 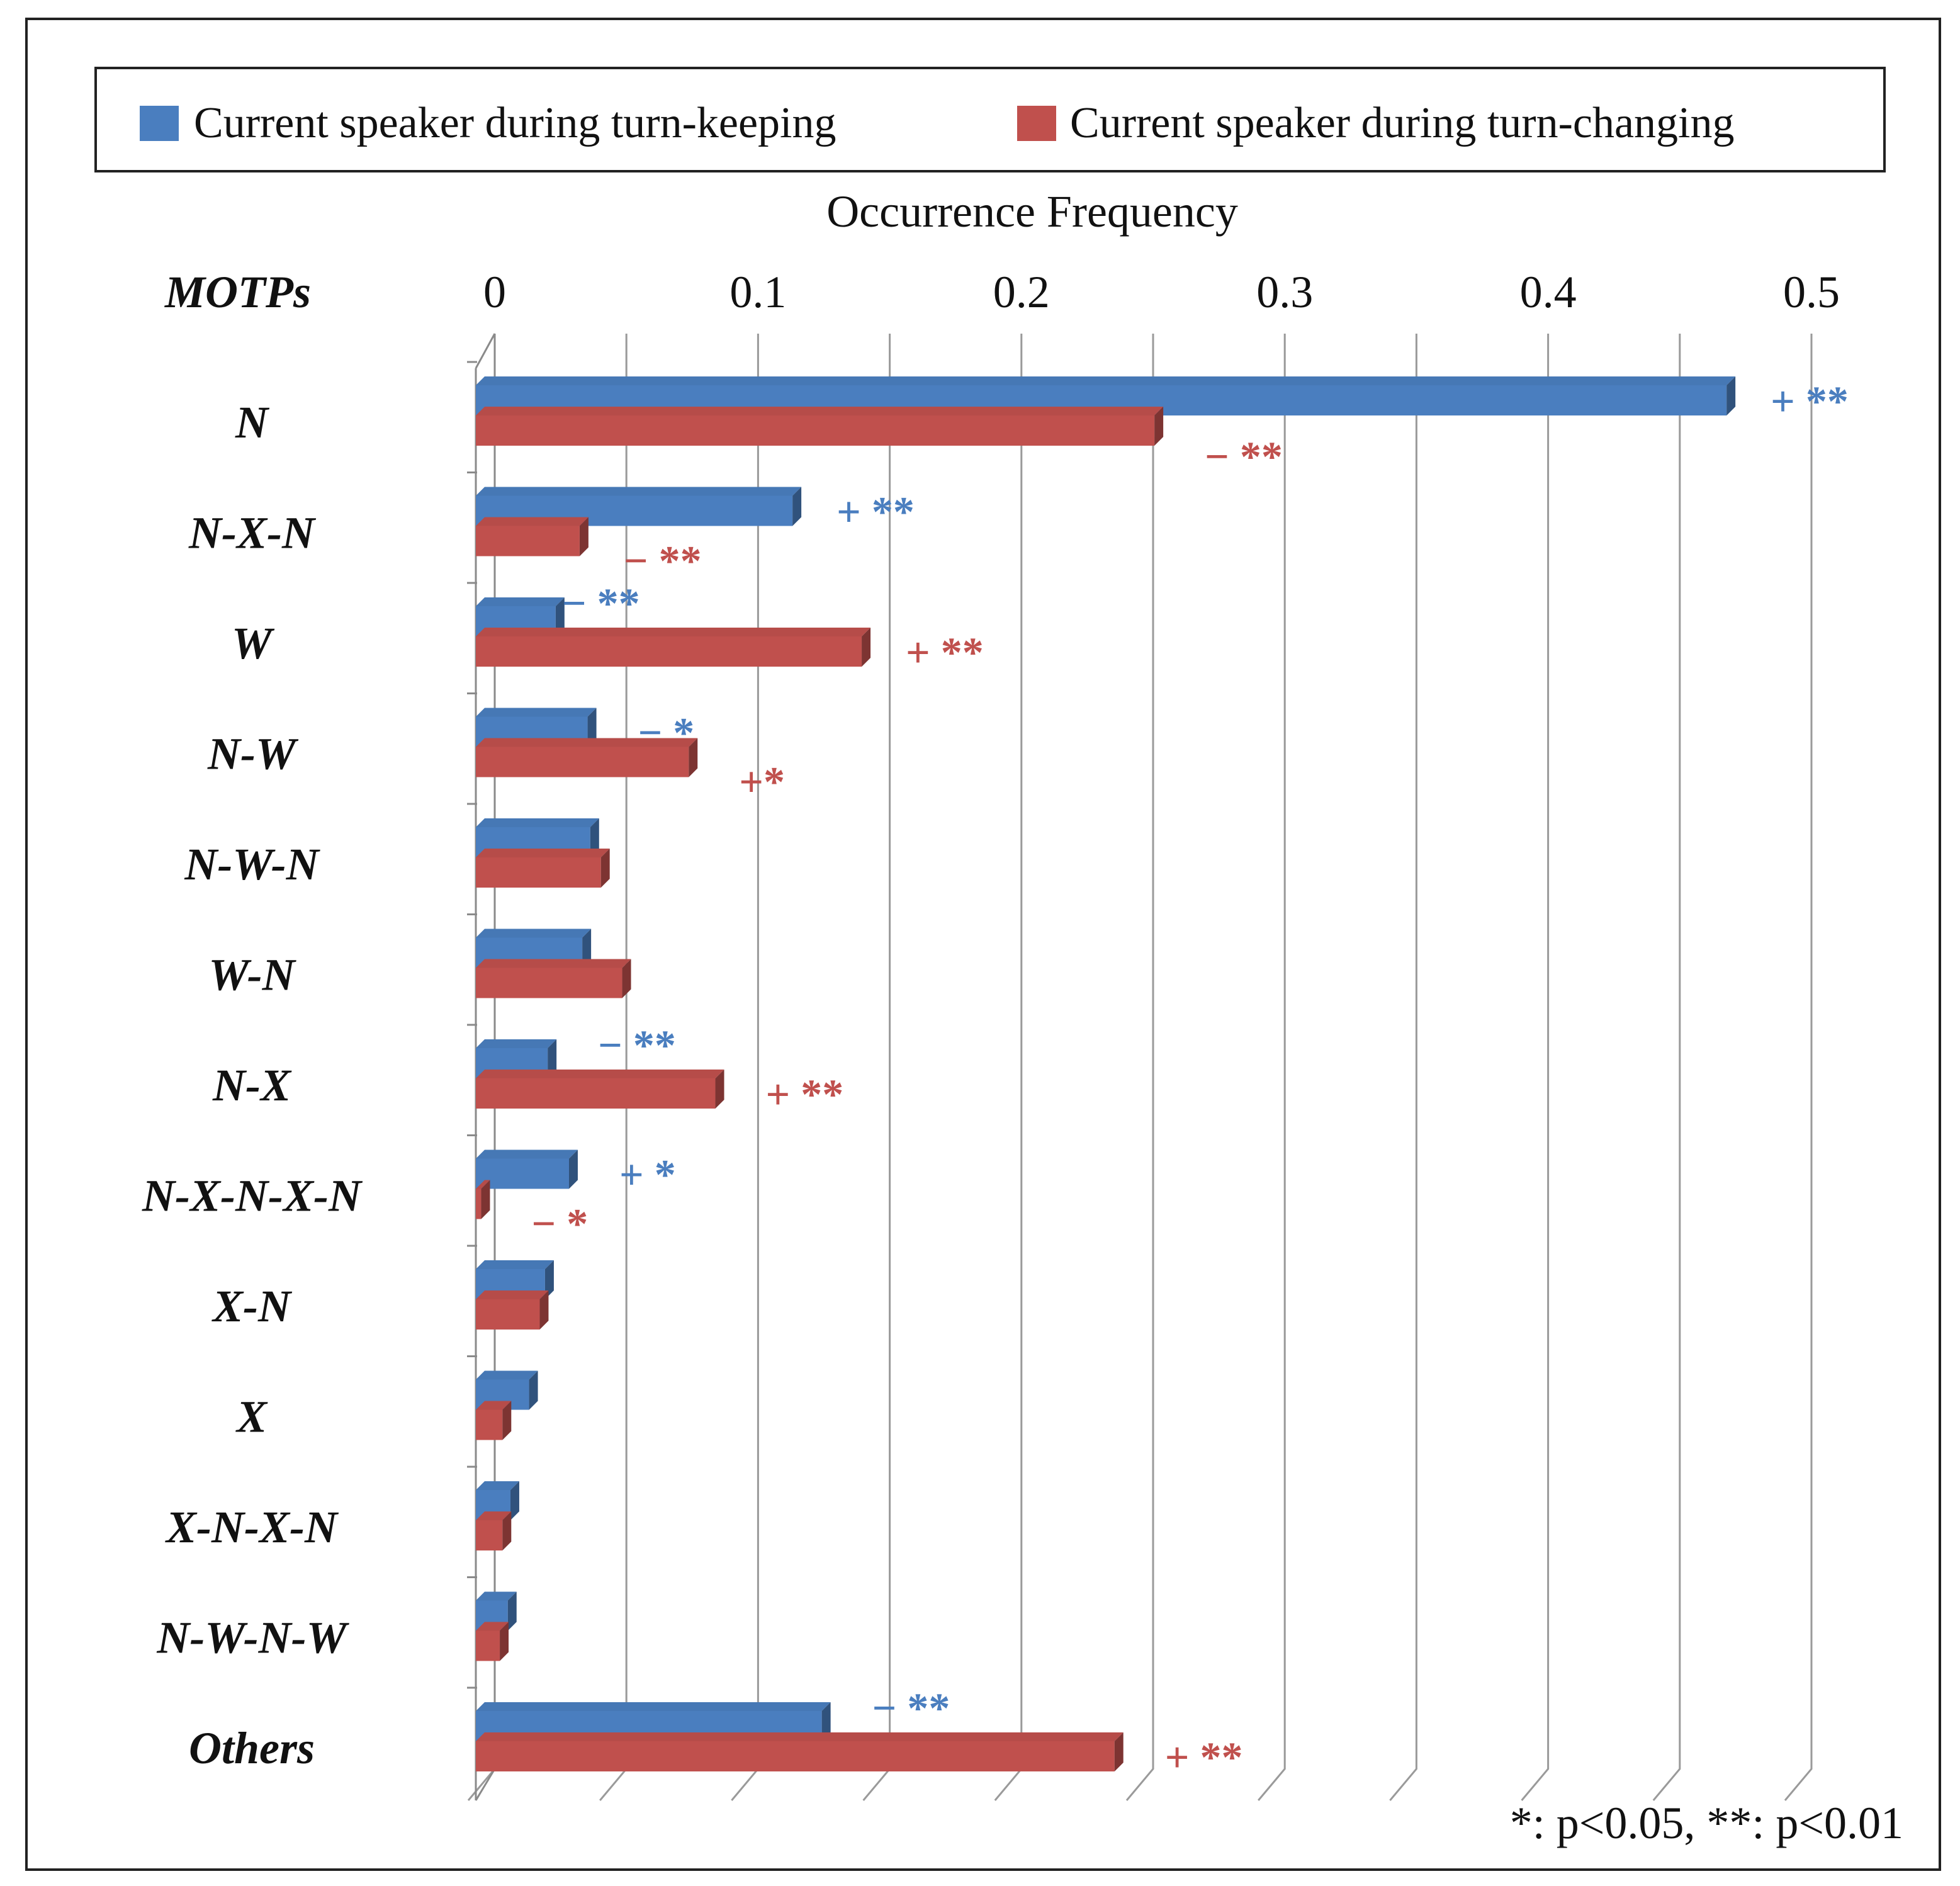 I want to click on category-label: N-W-N-W, so click(x=252, y=1638).